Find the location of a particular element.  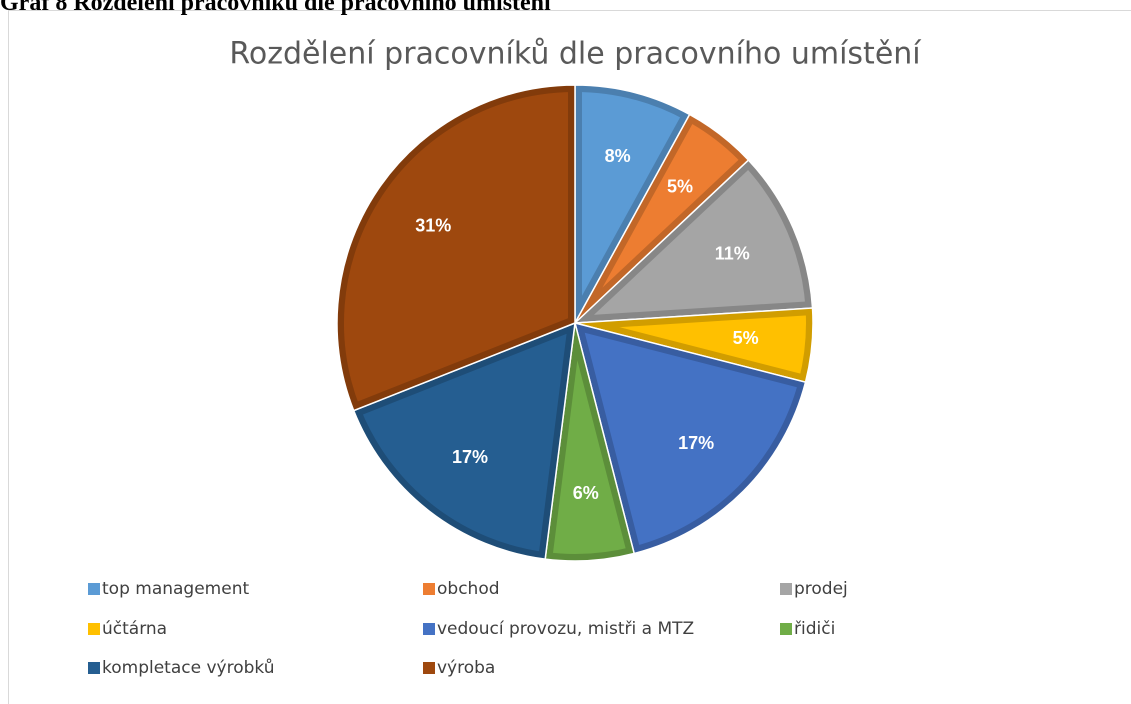

data-label: 11% is located at coordinates (732, 254).